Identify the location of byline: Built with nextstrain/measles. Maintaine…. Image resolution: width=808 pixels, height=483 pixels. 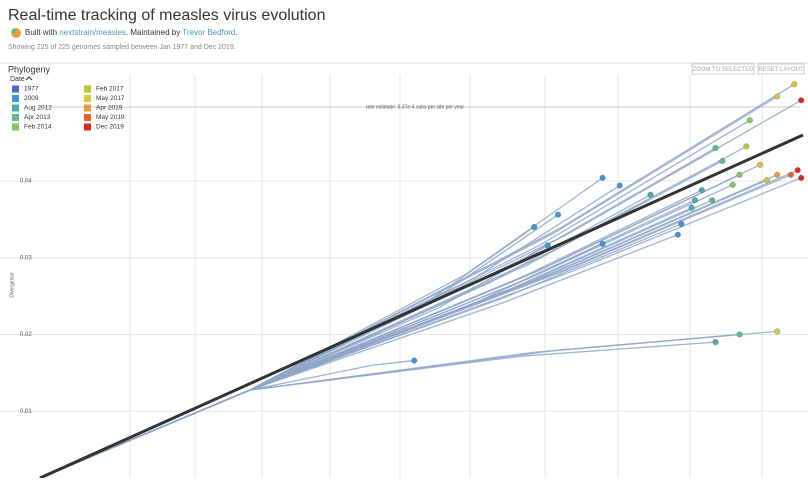
(131, 32).